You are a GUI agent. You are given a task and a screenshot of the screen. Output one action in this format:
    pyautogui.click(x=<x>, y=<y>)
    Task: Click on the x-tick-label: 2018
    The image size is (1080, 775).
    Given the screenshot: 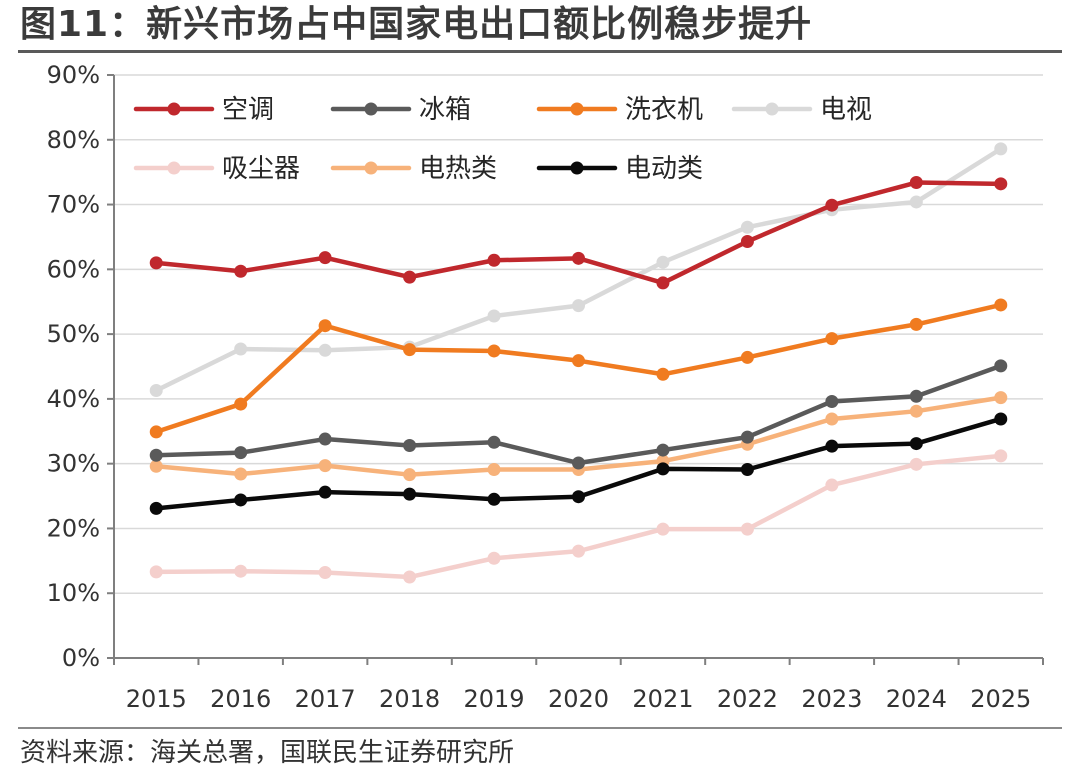 What is the action you would take?
    pyautogui.click(x=409, y=699)
    